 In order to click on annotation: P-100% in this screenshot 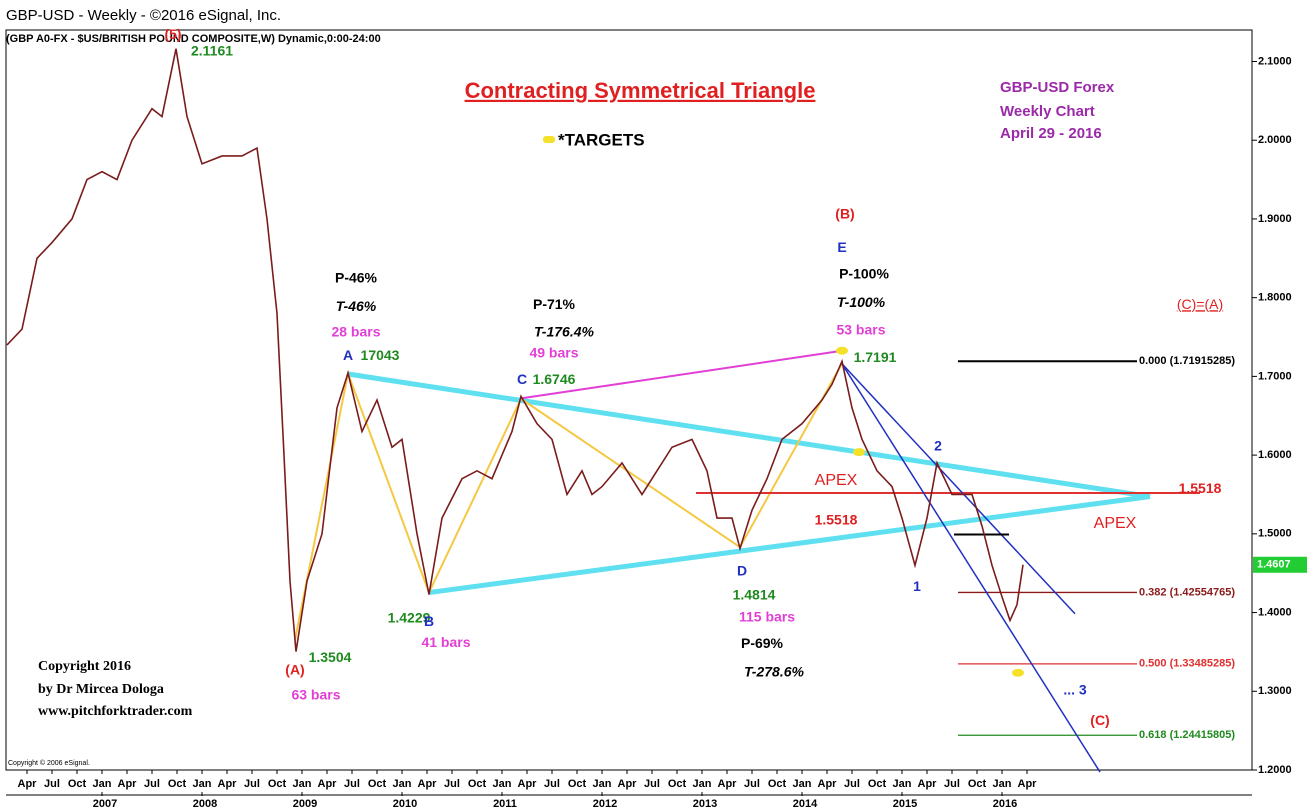, I will do `click(864, 274)`.